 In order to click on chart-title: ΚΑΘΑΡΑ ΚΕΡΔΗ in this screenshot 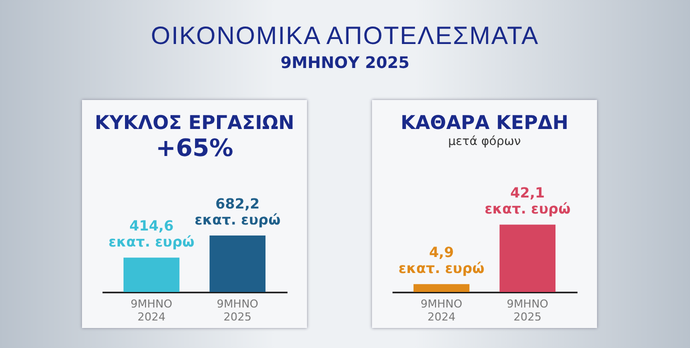, I will do `click(485, 123)`.